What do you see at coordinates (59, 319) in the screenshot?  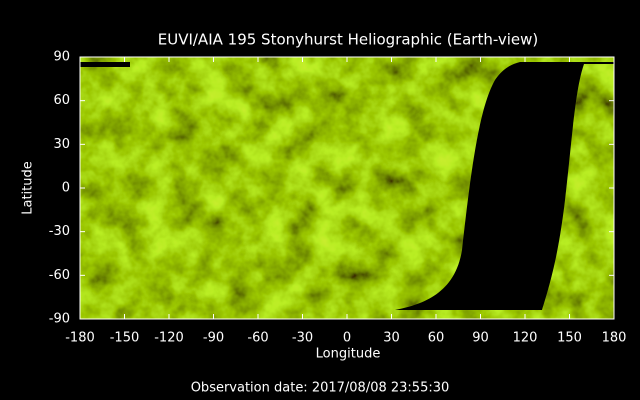 I see `y-tick-label: -90` at bounding box center [59, 319].